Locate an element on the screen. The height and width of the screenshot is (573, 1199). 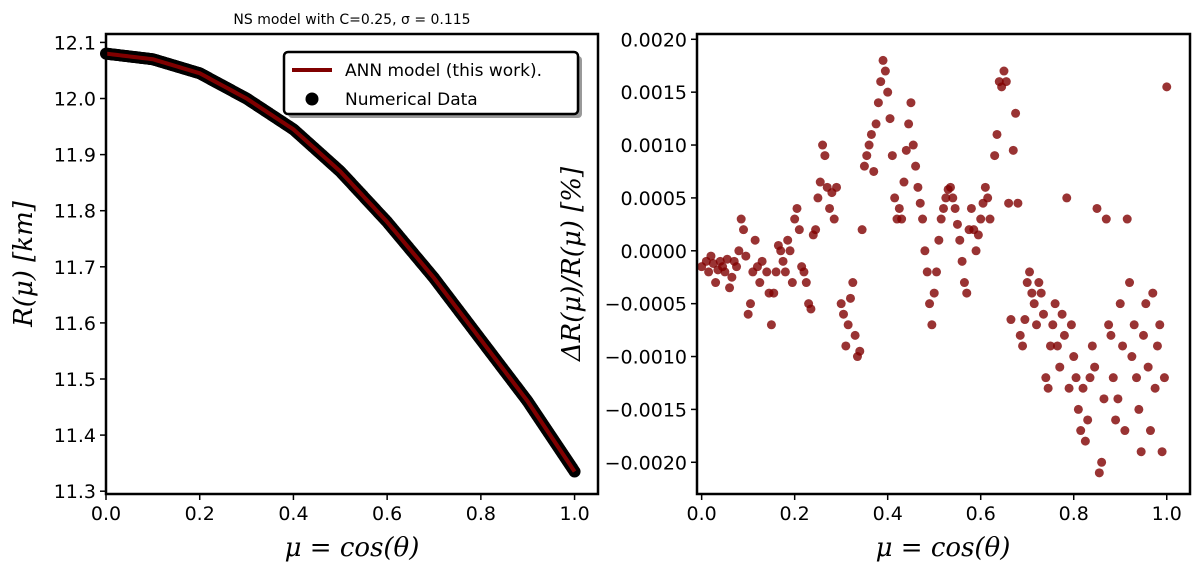
legend-box is located at coordinates (431, 83).